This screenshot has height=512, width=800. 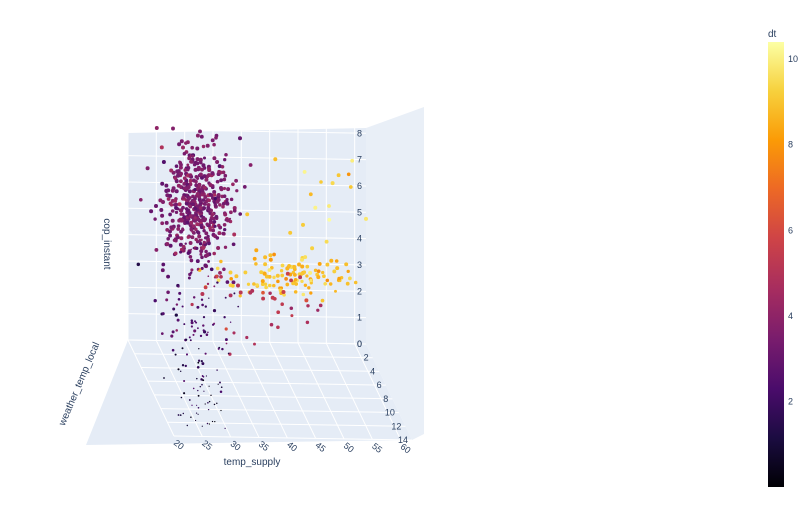 What do you see at coordinates (208, 389) in the screenshot?
I see `x-gridline` at bounding box center [208, 389].